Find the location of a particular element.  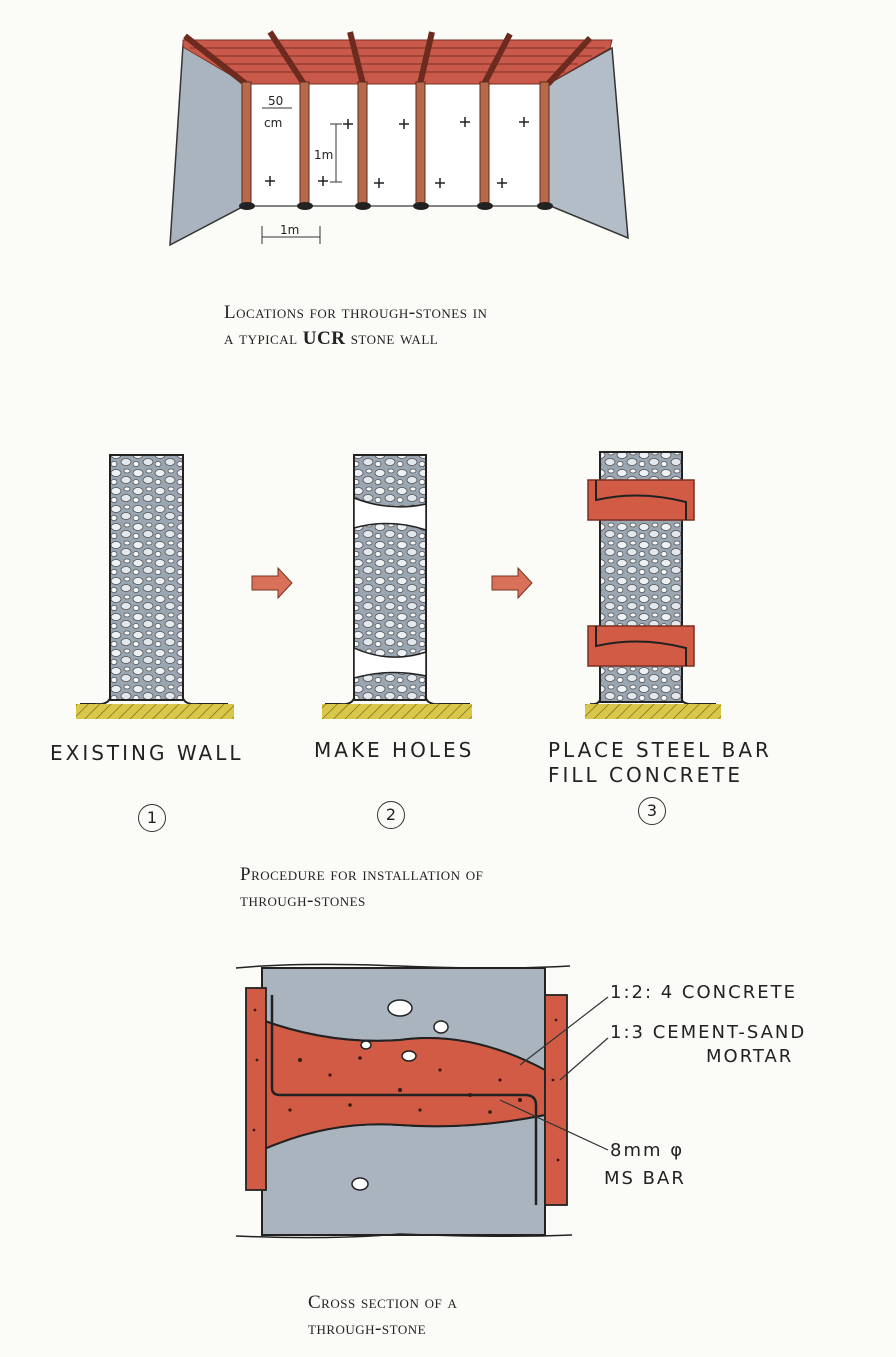

make-holes-wall-drawing is located at coordinates (397, 586).